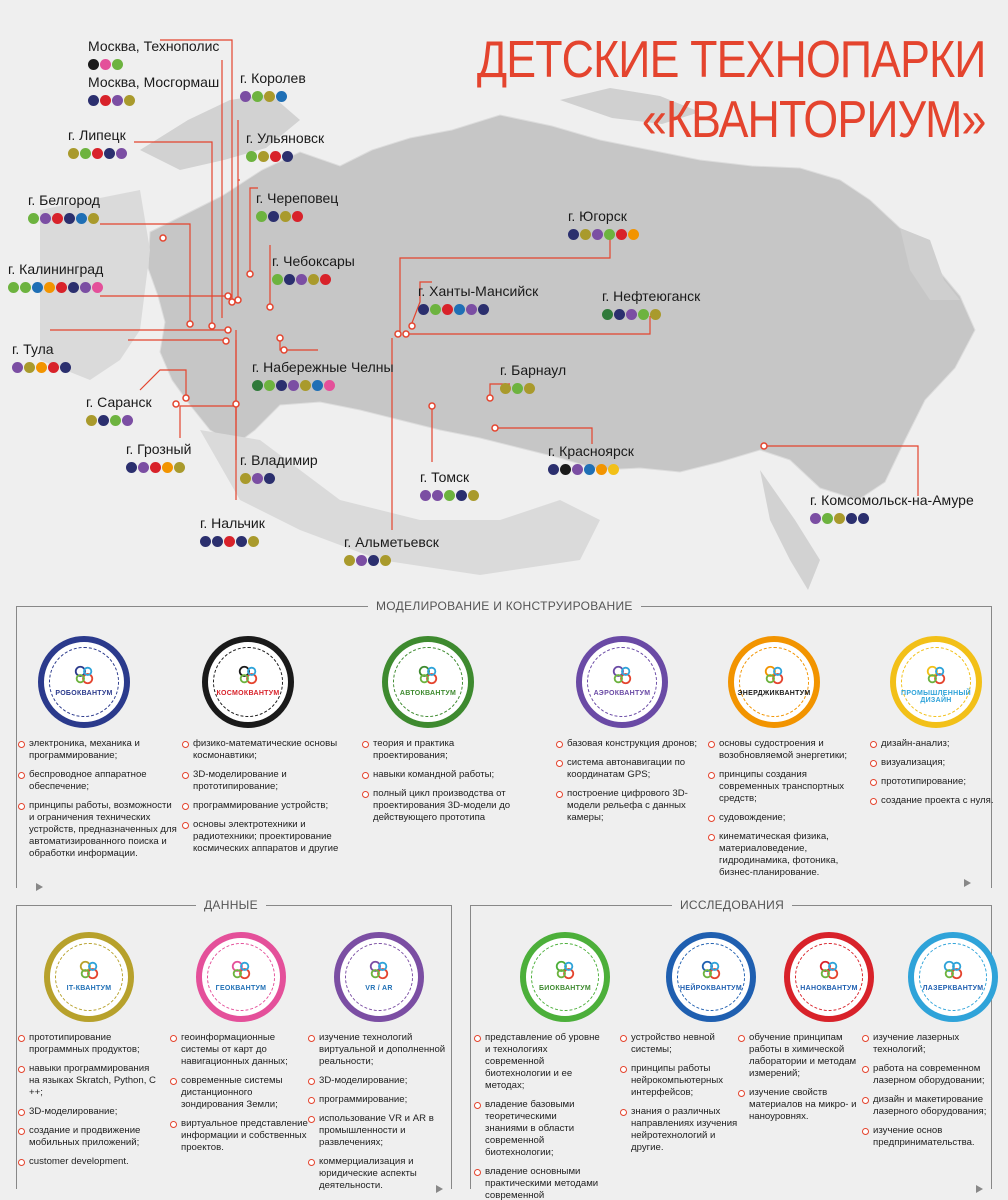 This screenshot has height=1200, width=1008. I want to click on topic-item: дизайн-анализ;, so click(939, 744).